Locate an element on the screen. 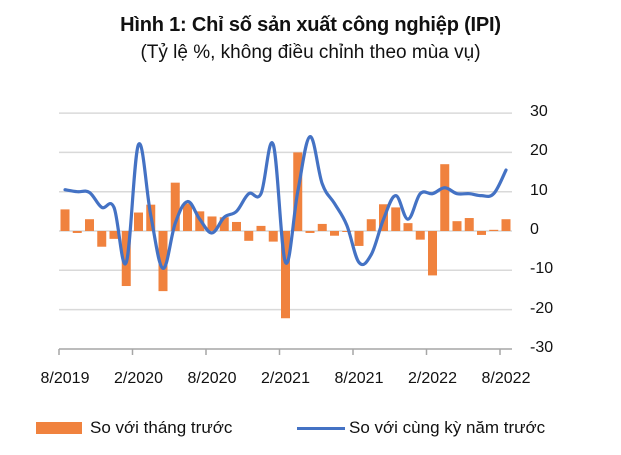 This screenshot has height=455, width=621. legend-bar-swatch-icon is located at coordinates (59, 428).